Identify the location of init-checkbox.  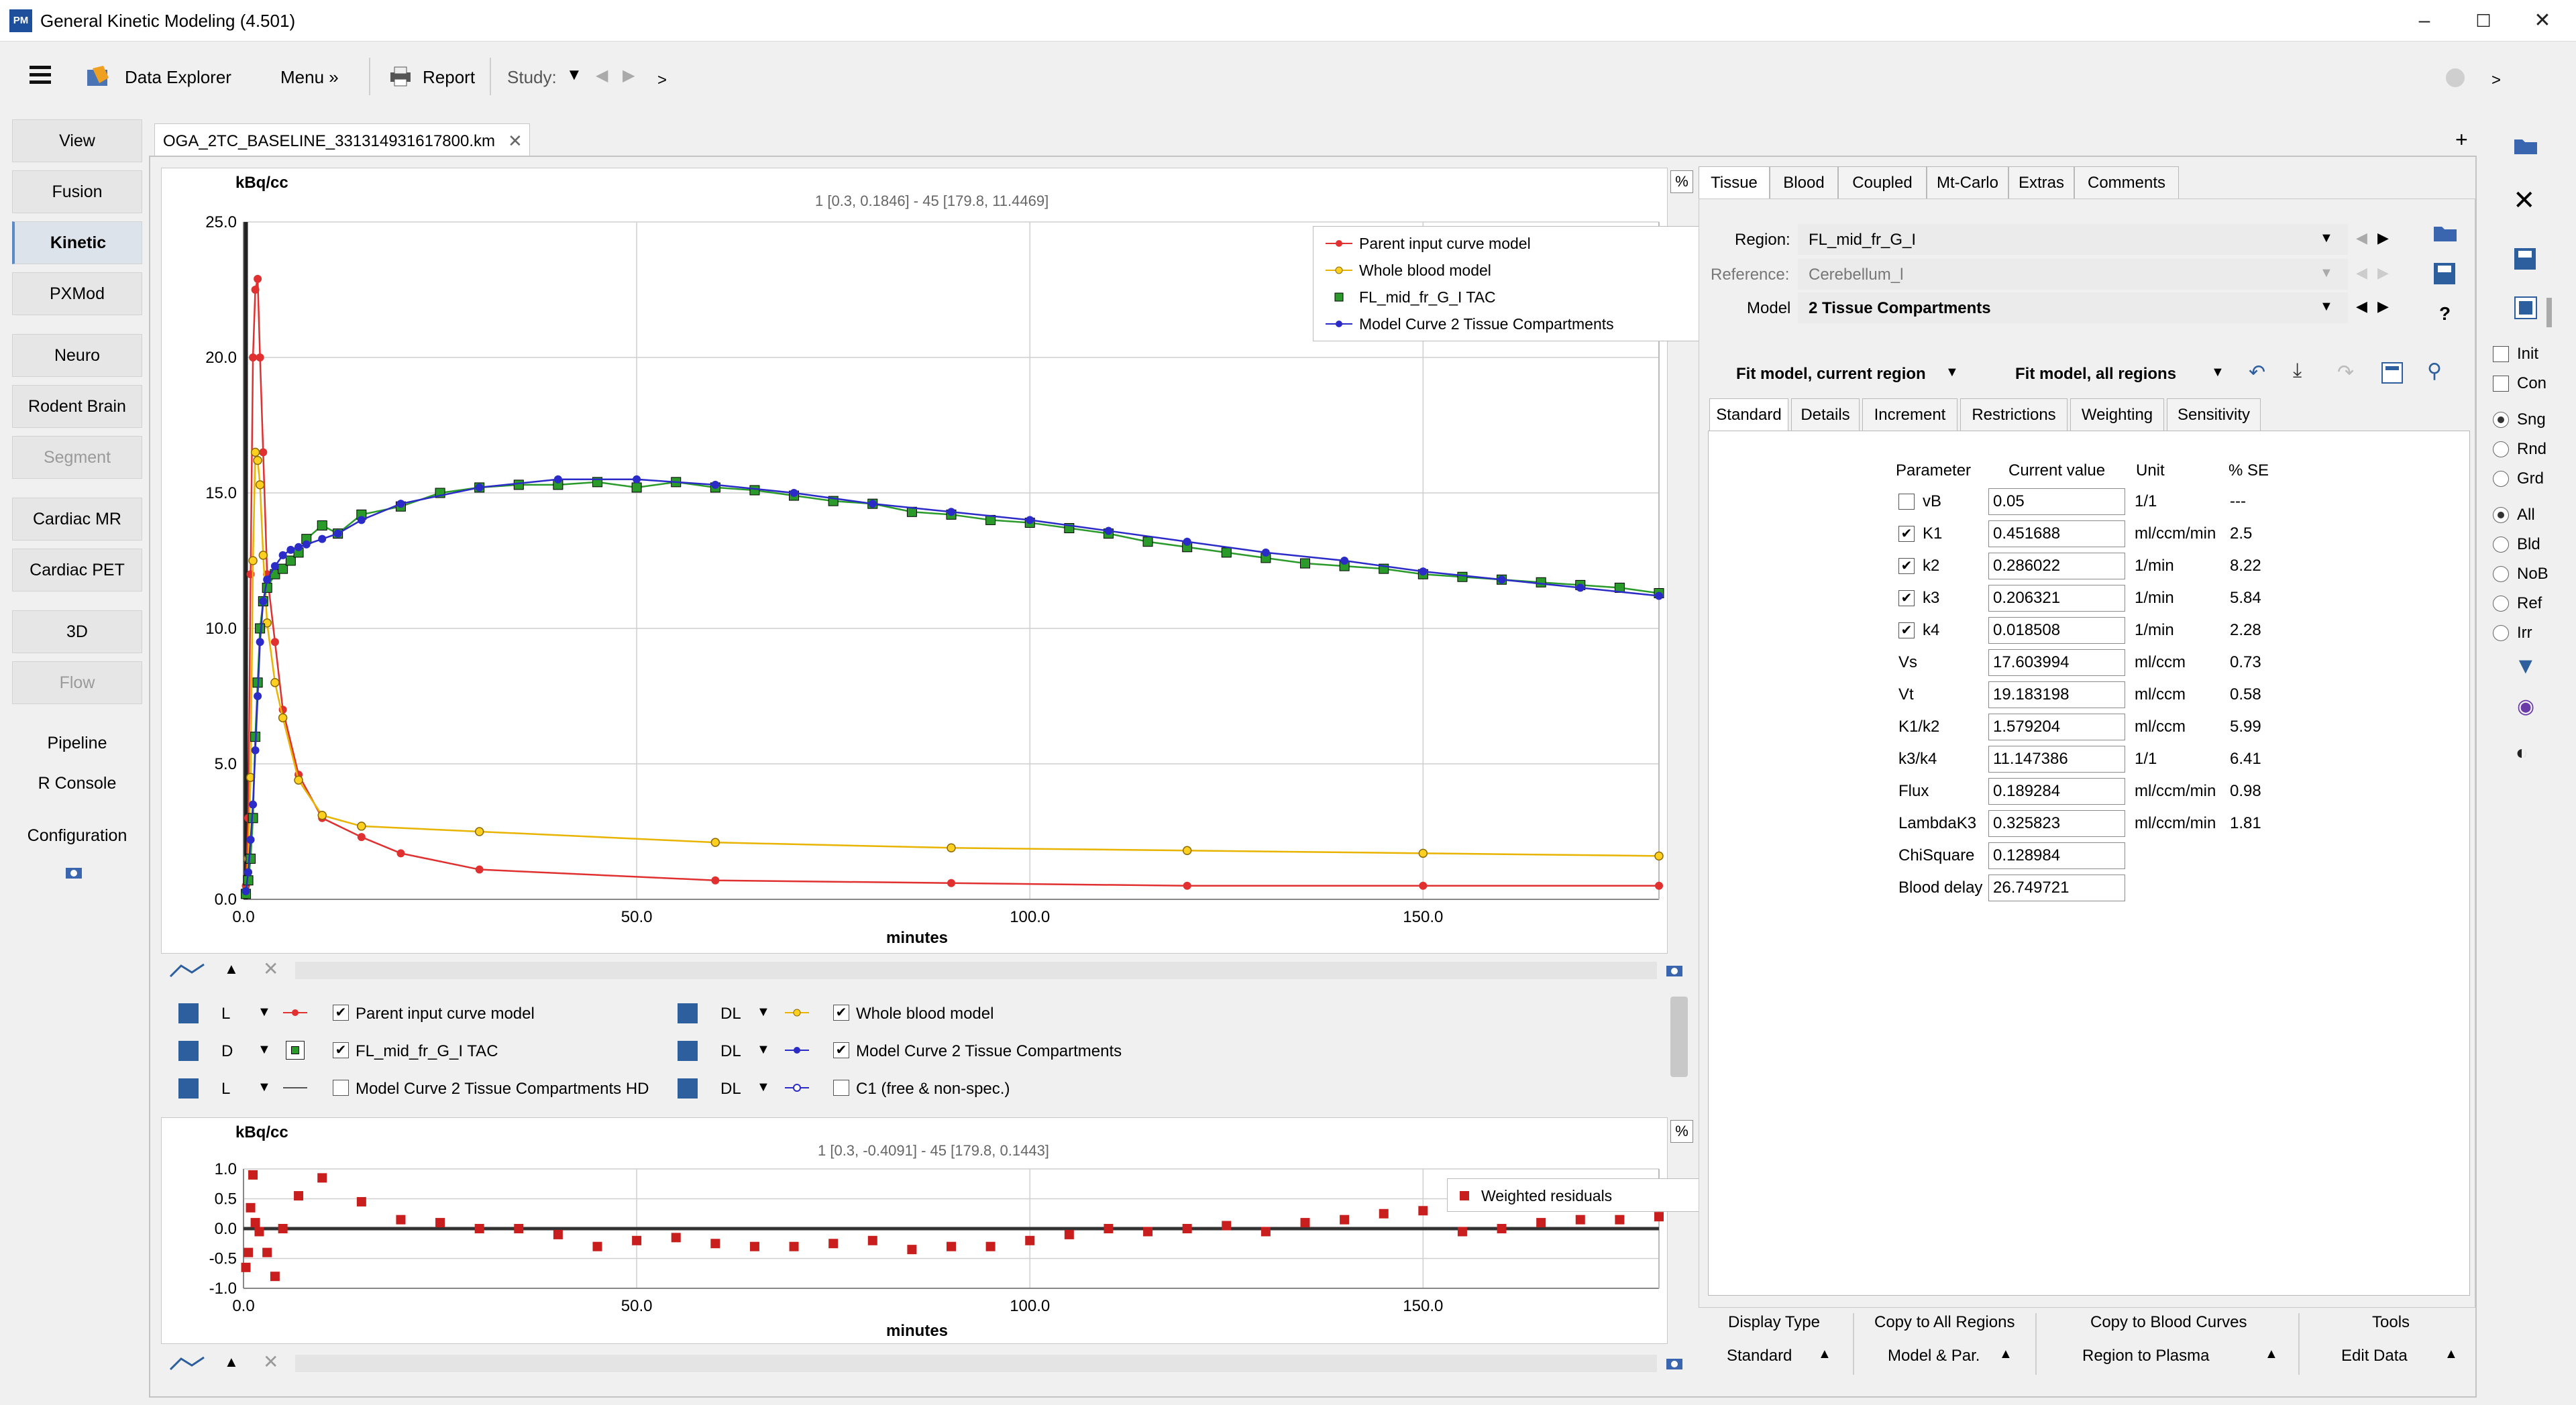
(2501, 354).